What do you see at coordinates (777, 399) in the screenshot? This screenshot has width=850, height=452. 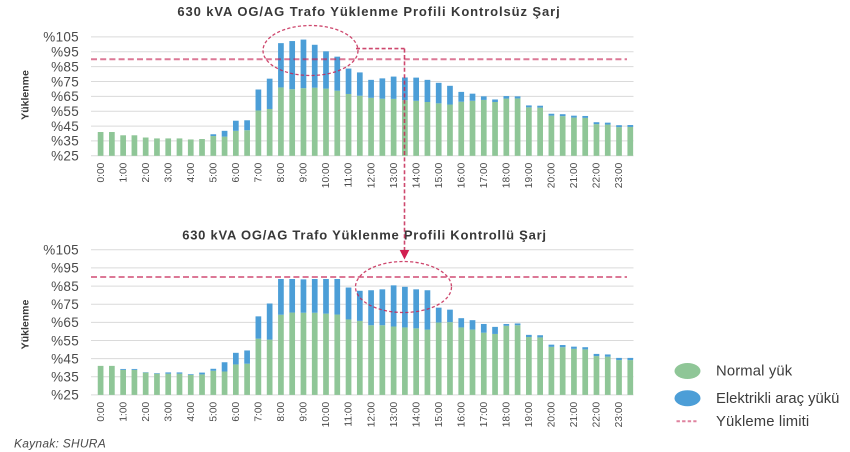 I see `svg-text: Elektrikli araç yükü` at bounding box center [777, 399].